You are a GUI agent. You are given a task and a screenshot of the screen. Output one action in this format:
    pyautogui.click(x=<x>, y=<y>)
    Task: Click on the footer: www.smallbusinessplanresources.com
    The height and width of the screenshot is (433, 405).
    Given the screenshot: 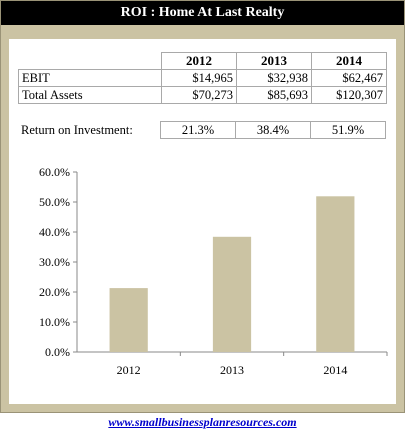 What is the action you would take?
    pyautogui.click(x=202, y=422)
    